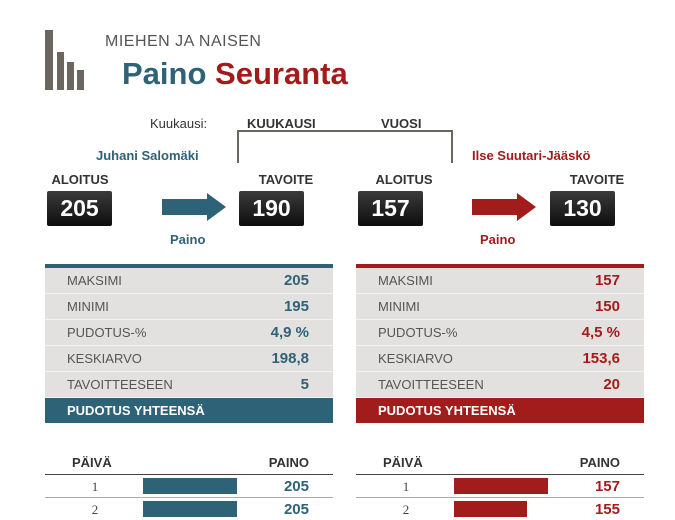 This screenshot has height=520, width=675. What do you see at coordinates (189, 385) in the screenshot?
I see `stat-row: TAVOITTEESEEN 5` at bounding box center [189, 385].